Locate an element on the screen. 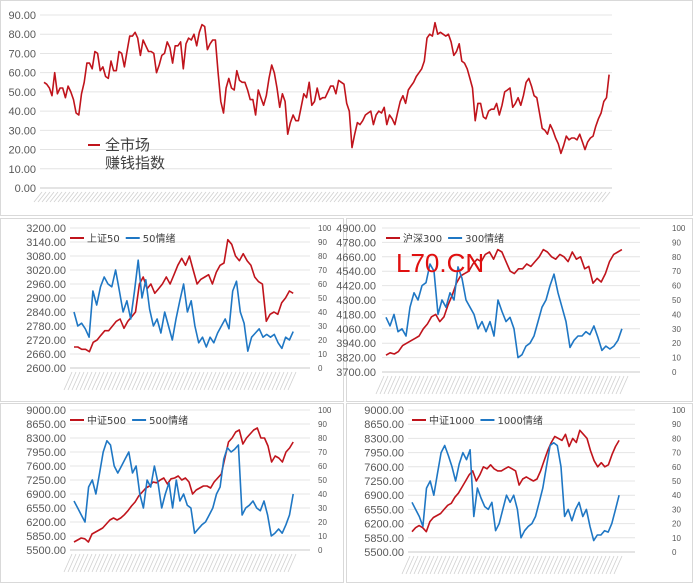  y-tick-label: 3820.00 is located at coordinates (356, 359).